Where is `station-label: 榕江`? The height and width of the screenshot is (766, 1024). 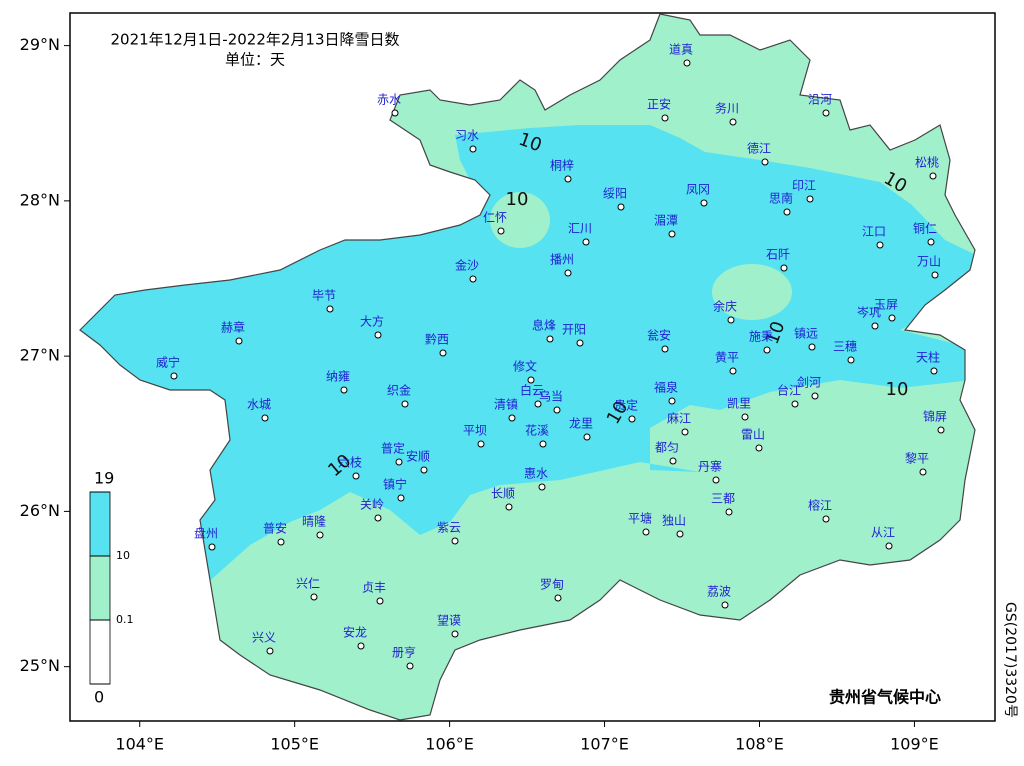 station-label: 榕江 is located at coordinates (820, 505).